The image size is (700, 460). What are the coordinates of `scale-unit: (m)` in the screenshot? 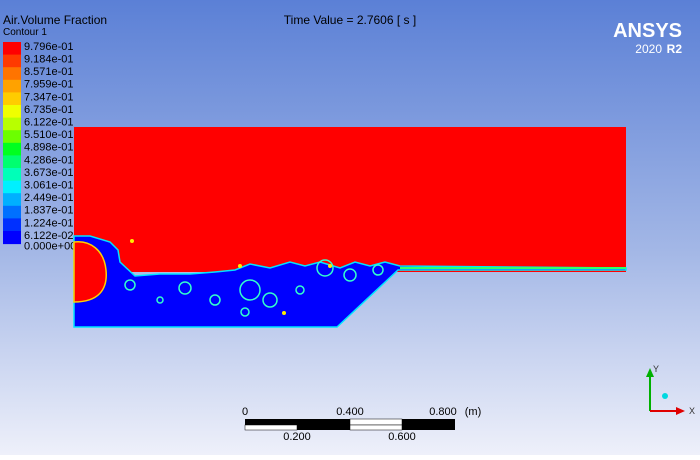 It's located at (473, 412).